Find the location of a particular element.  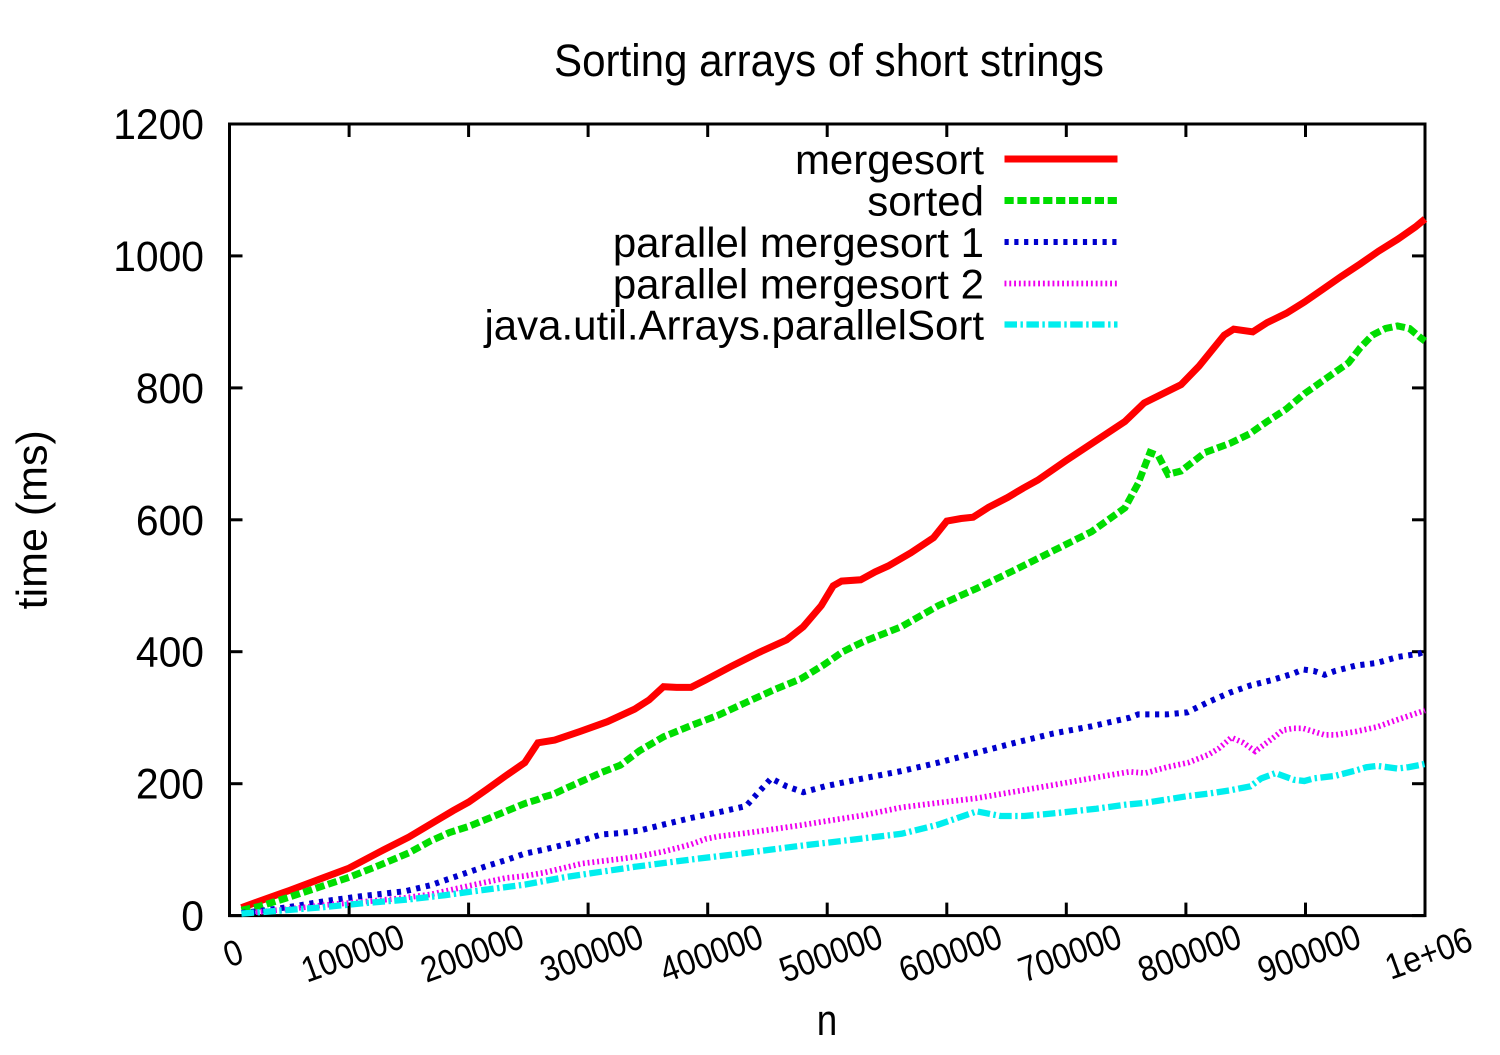

svg-text: java.util.Arrays.parallelSort is located at coordinates (733, 325).